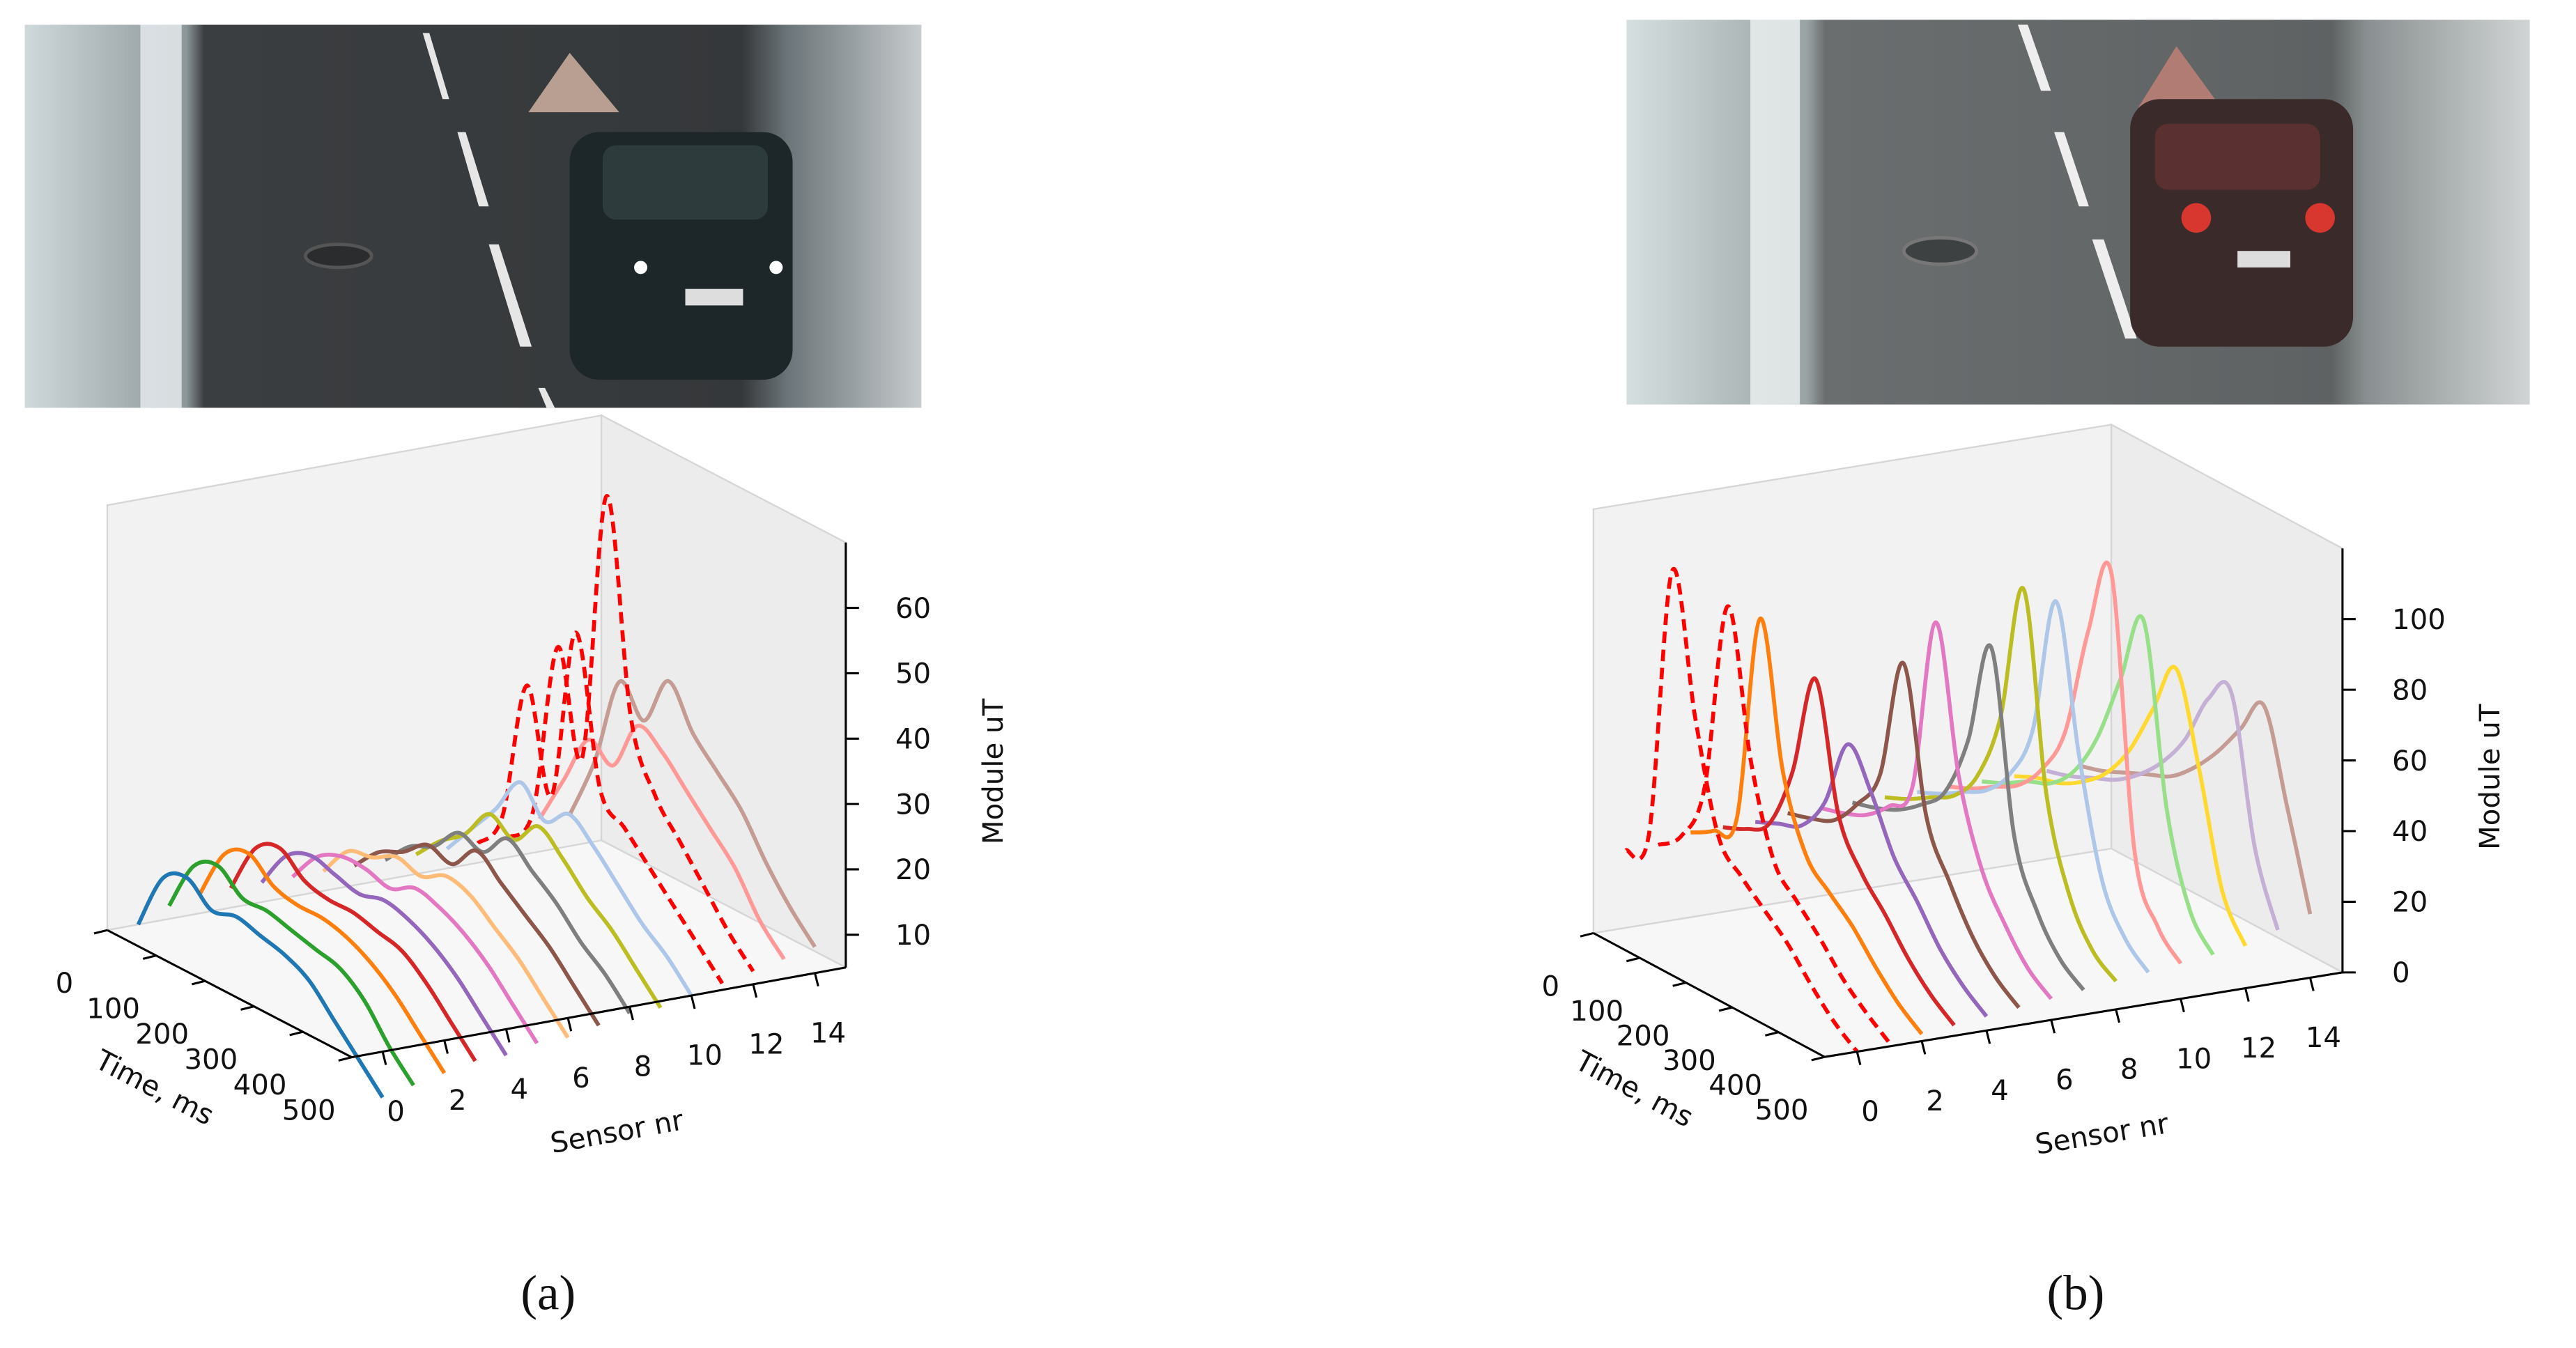 The height and width of the screenshot is (1348, 2576). I want to click on z-tick-label: 80, so click(2410, 690).